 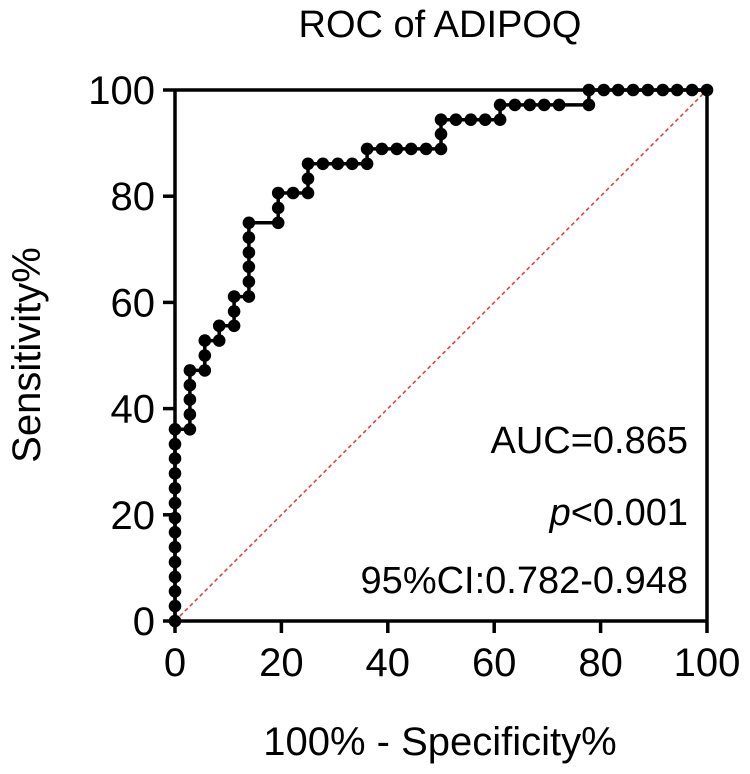 I want to click on p-rest: <0.001, so click(x=629, y=513).